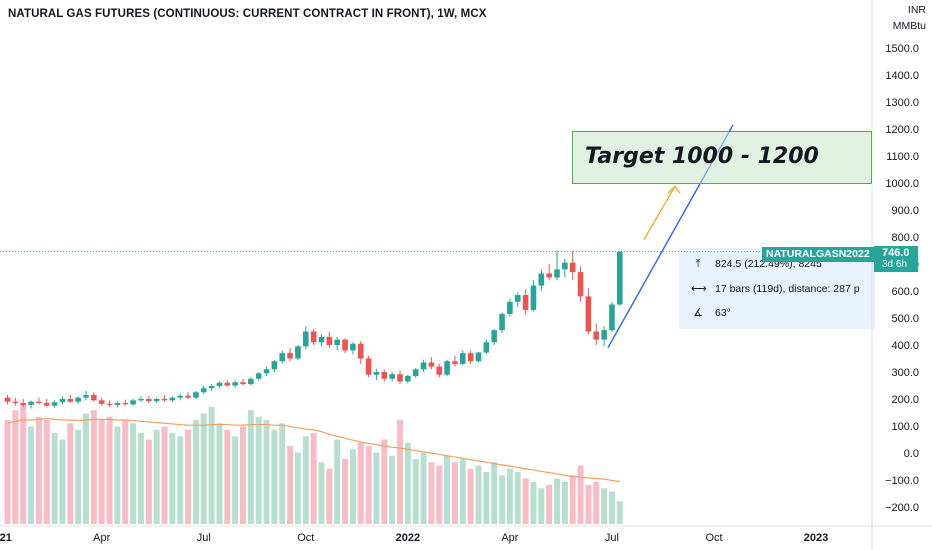  What do you see at coordinates (713, 538) in the screenshot?
I see `x-tick-label: Oct` at bounding box center [713, 538].